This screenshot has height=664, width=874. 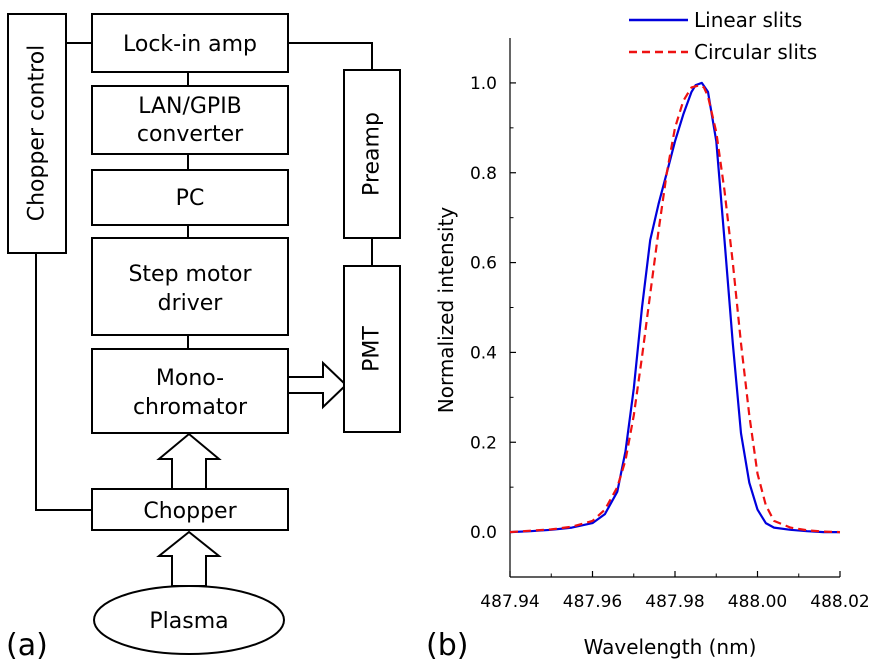 What do you see at coordinates (483, 533) in the screenshot?
I see `y-tick-label: 0.0` at bounding box center [483, 533].